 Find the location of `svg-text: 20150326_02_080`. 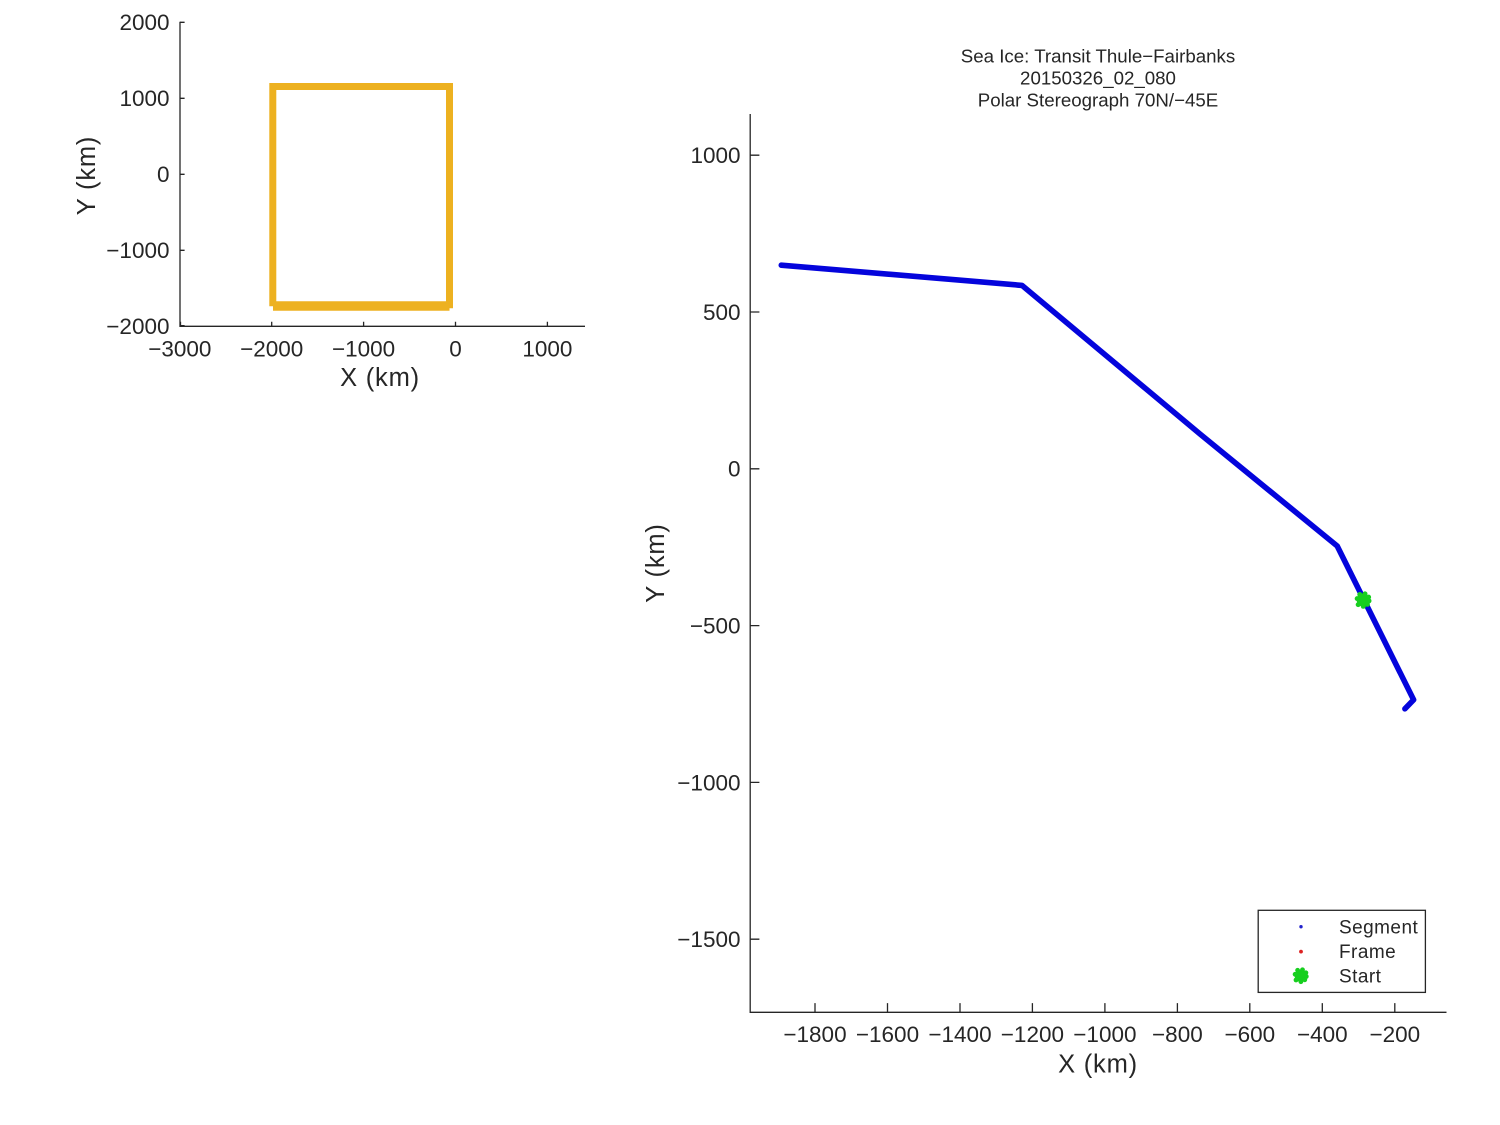

svg-text: 20150326_02_080 is located at coordinates (1098, 79).